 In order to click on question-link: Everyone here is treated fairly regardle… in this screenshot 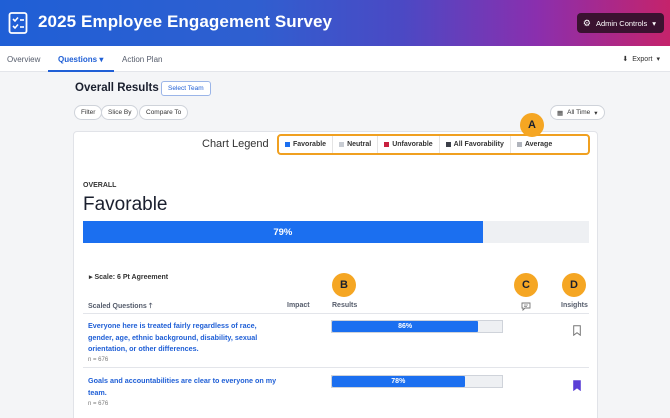, I will do `click(173, 337)`.